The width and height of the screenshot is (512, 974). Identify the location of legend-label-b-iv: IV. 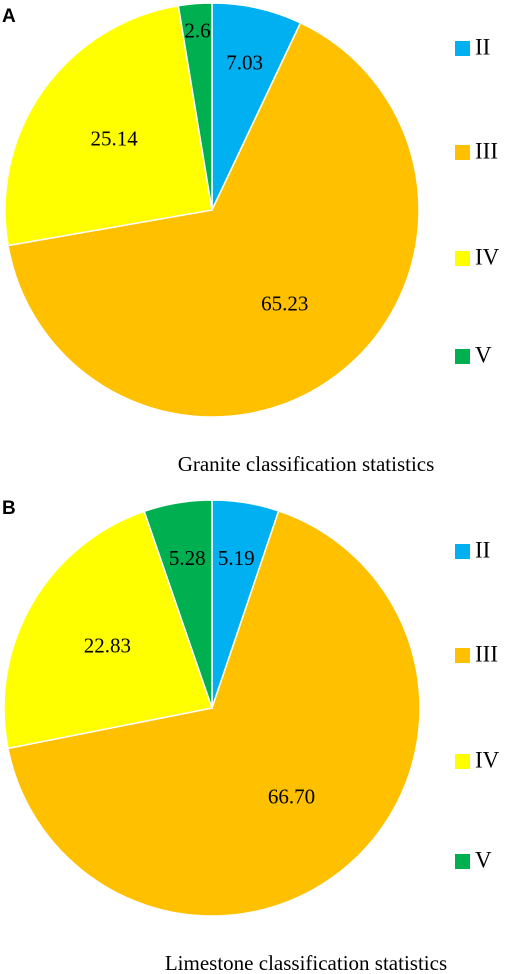
(487, 759).